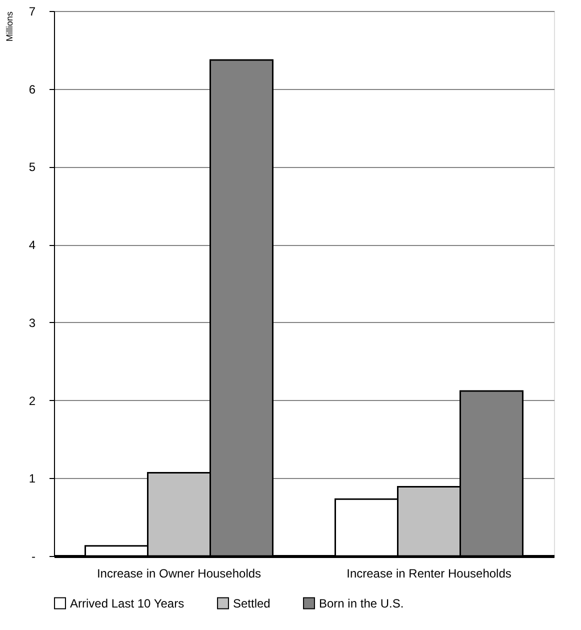 The image size is (581, 630). I want to click on y-tick-label: 4, so click(32, 245).